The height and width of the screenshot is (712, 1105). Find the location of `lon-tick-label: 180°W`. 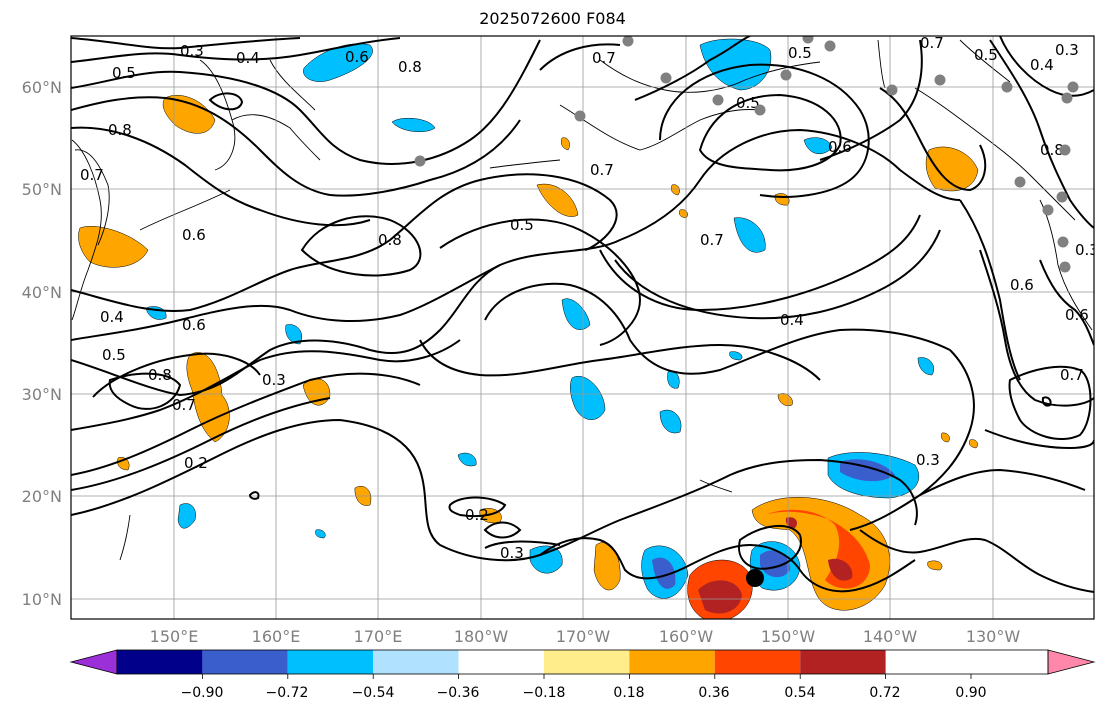

lon-tick-label: 180°W is located at coordinates (481, 636).